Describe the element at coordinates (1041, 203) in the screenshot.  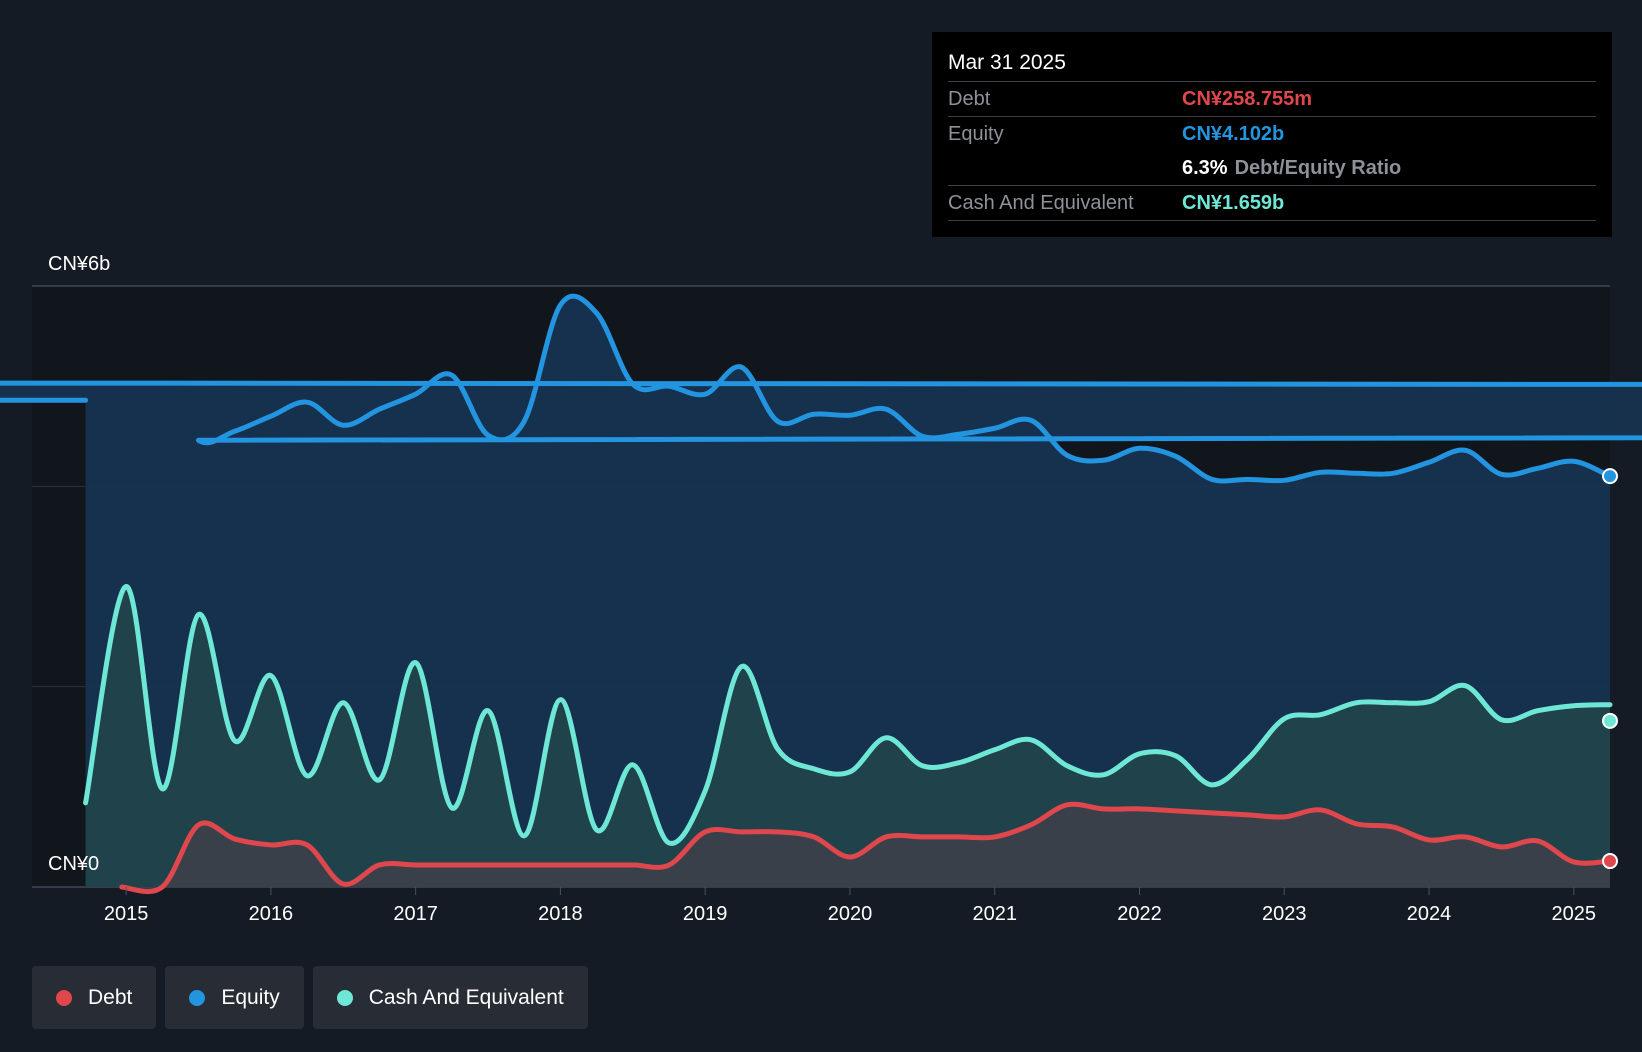
I see `tooltip-cash-label: Cash And Equivalent` at that location.